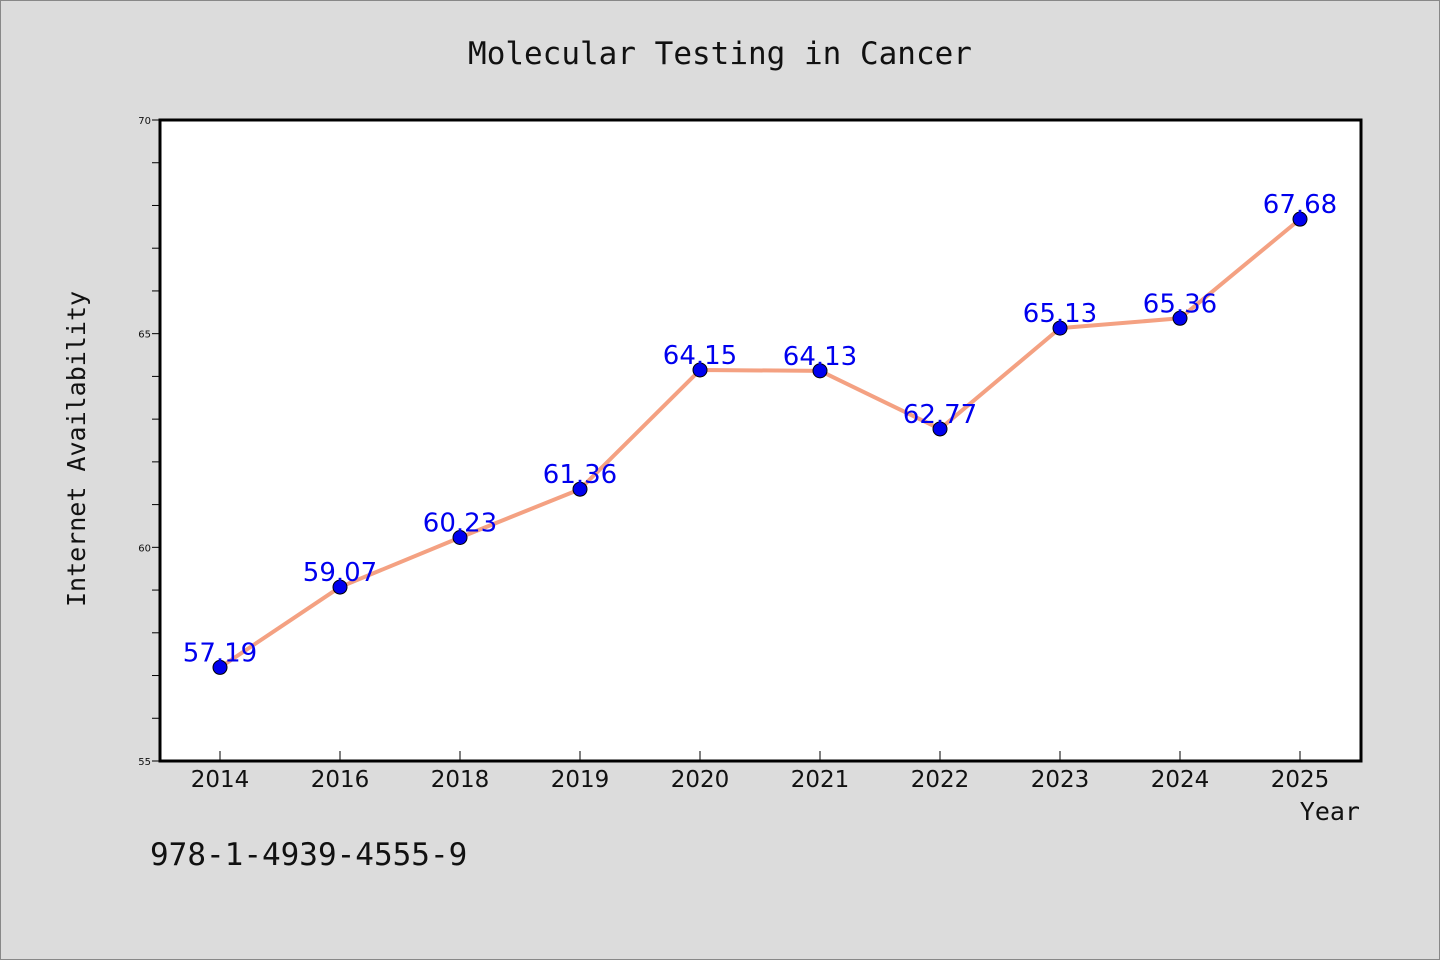 The image size is (1440, 960). What do you see at coordinates (820, 357) in the screenshot?
I see `data-label: 64.13` at bounding box center [820, 357].